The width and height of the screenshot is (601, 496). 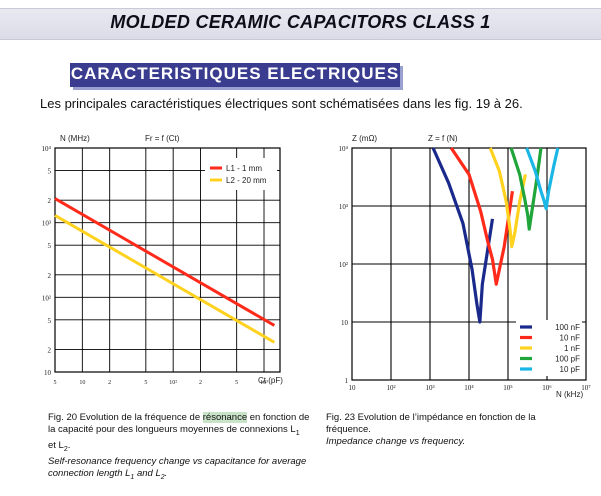 What do you see at coordinates (162, 138) in the screenshot?
I see `fig20-formula: Fr = f (Ct)` at bounding box center [162, 138].